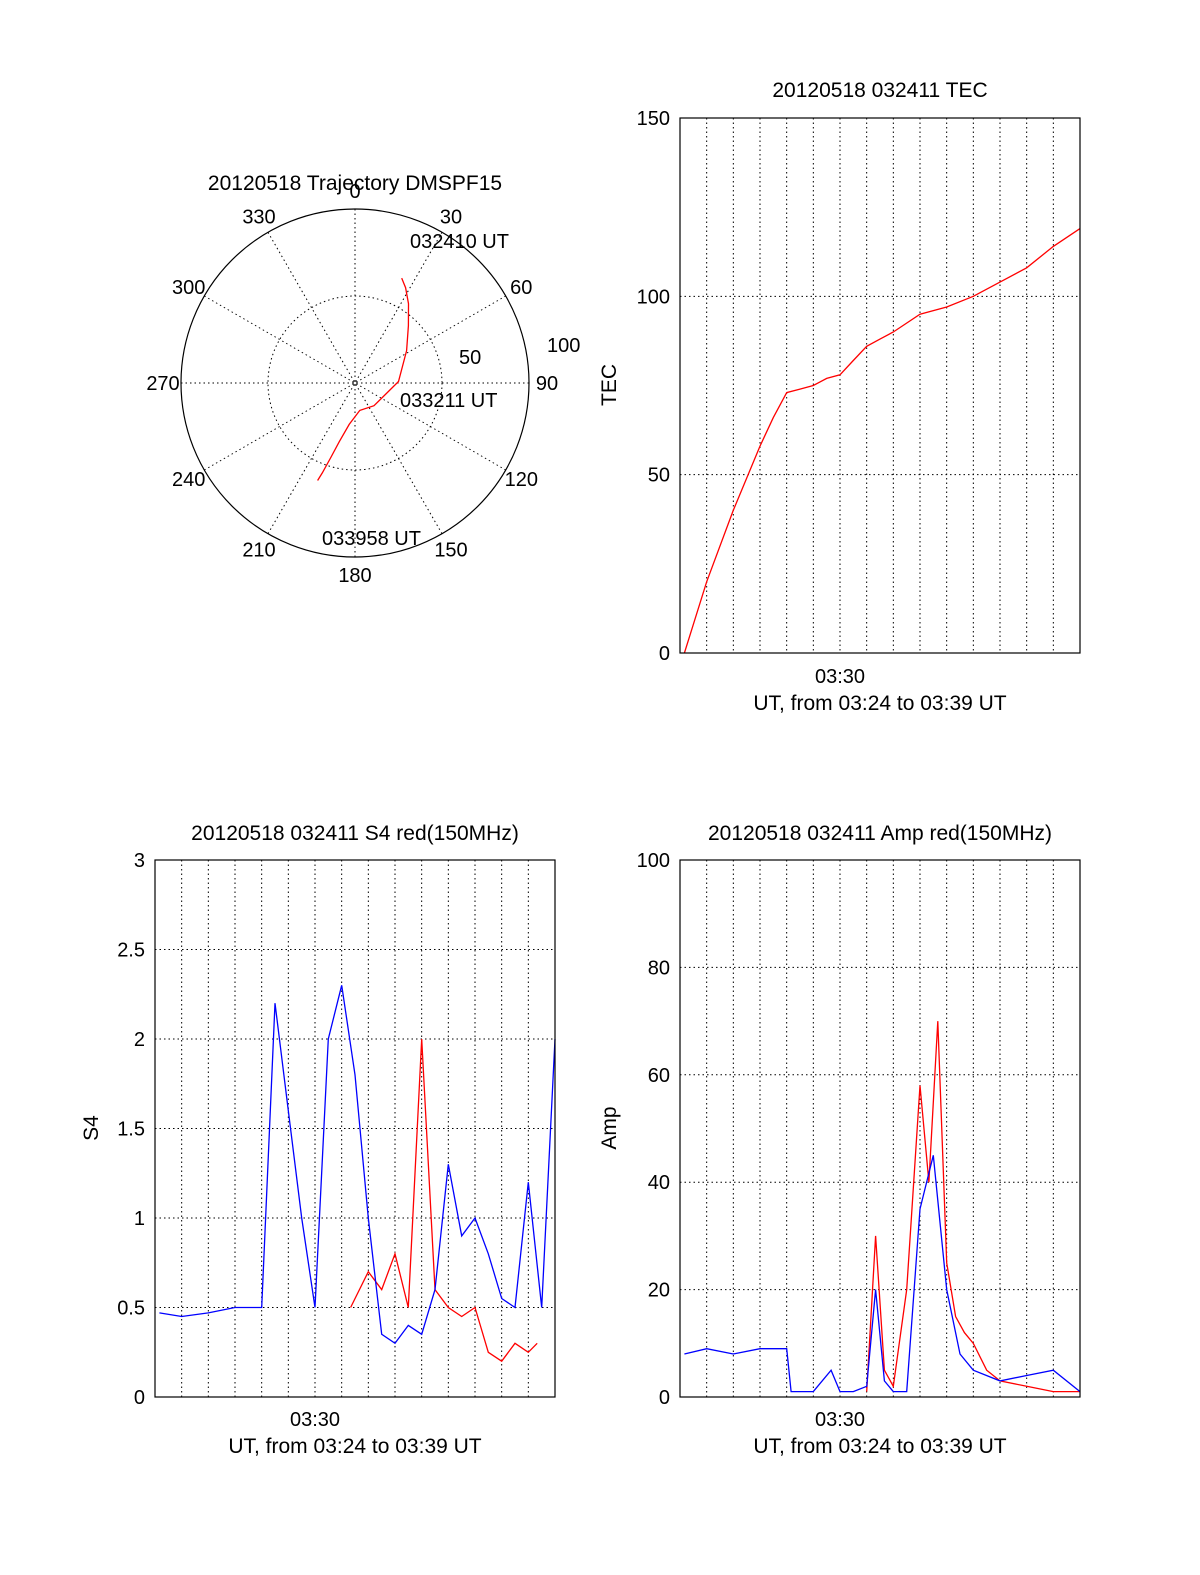 The height and width of the screenshot is (1575, 1200). I want to click on s4-y-tick-label: 3, so click(139, 861).